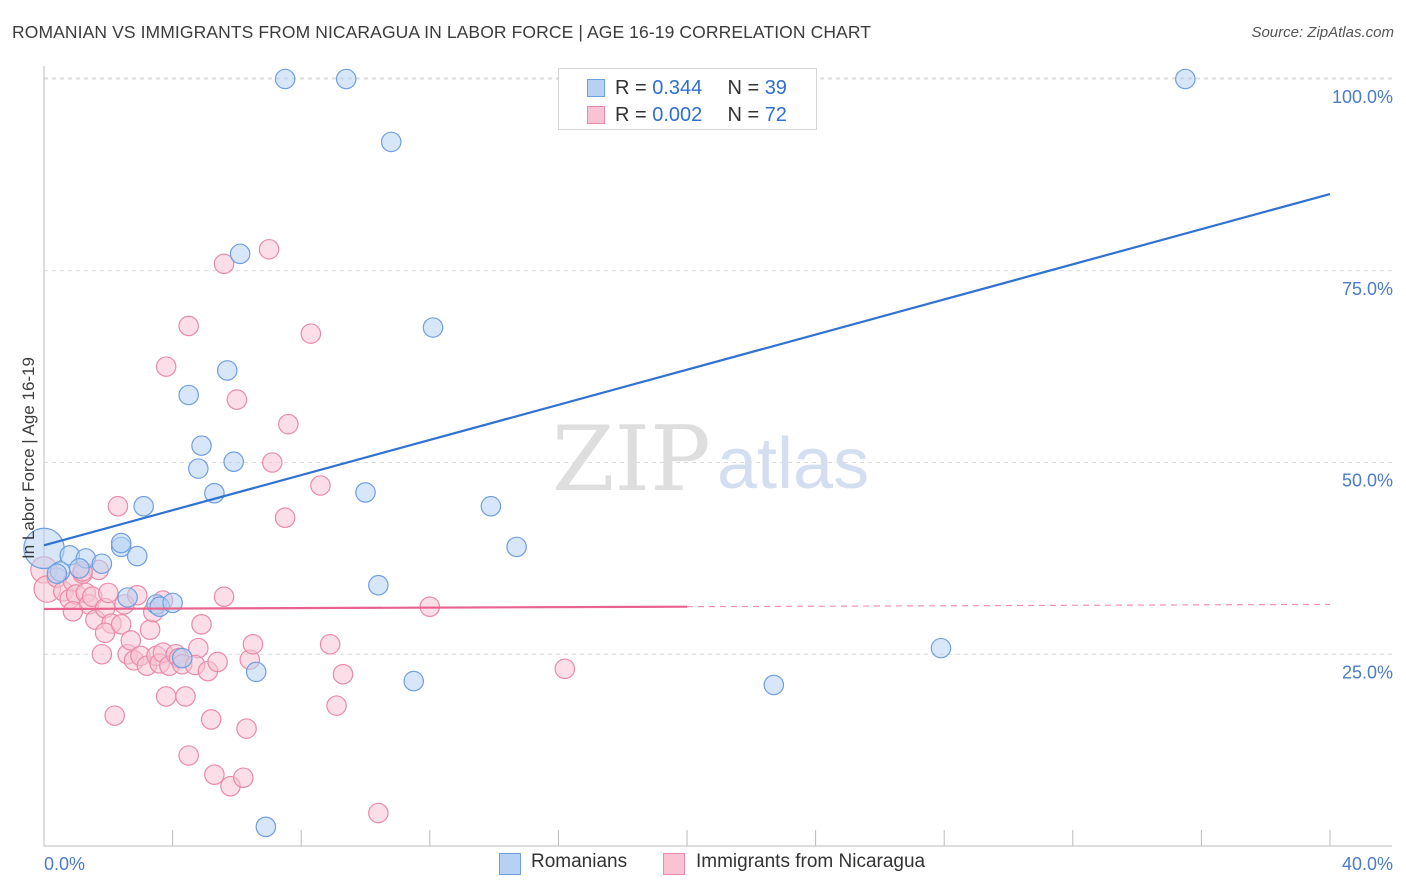 The height and width of the screenshot is (892, 1406). Describe the element at coordinates (1367, 481) in the screenshot. I see `y-tick-label: 50.0%` at that location.